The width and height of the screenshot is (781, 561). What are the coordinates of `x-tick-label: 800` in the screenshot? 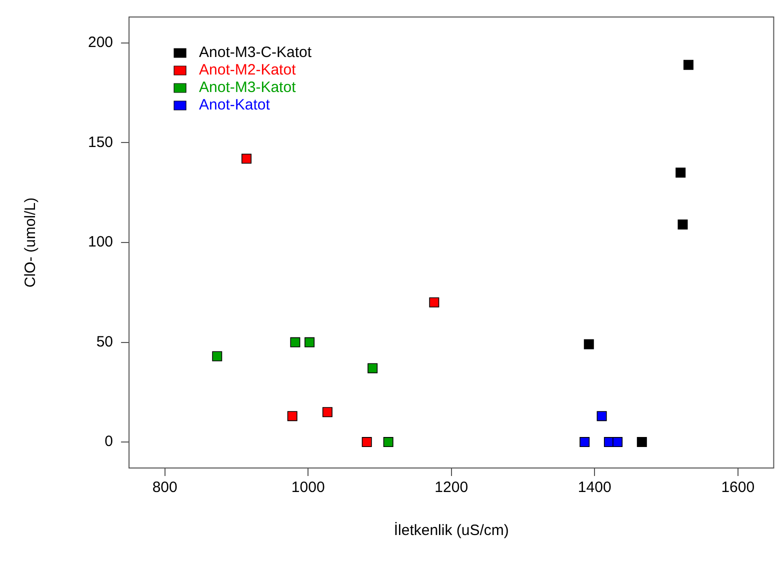 It's located at (165, 487).